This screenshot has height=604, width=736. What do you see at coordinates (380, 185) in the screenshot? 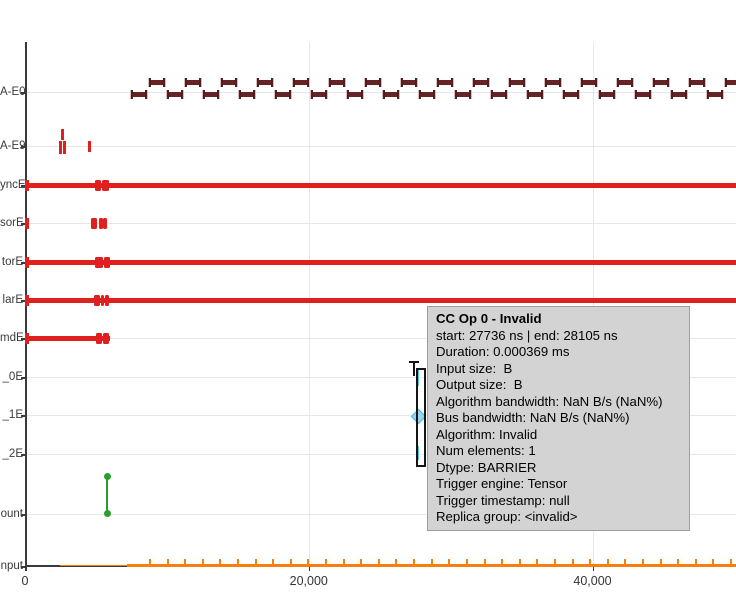
I see `sync-engine-track-line` at bounding box center [380, 185].